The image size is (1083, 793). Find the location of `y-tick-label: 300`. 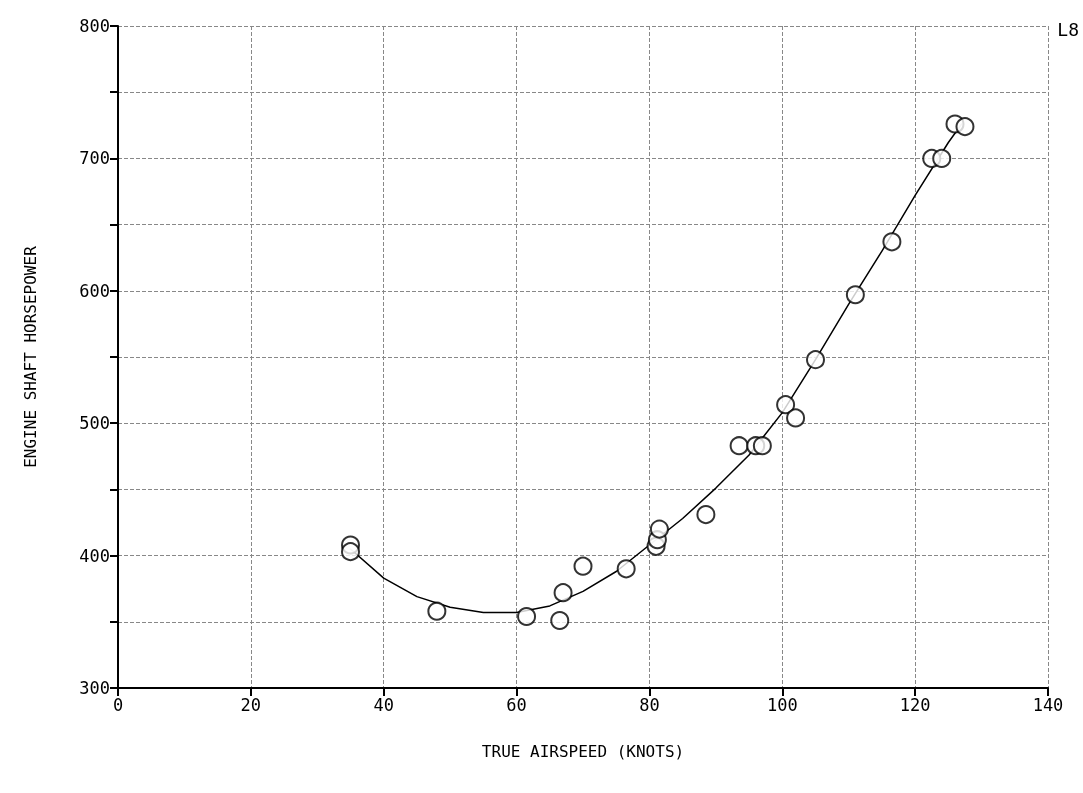

y-tick-label: 300 is located at coordinates (94, 688).